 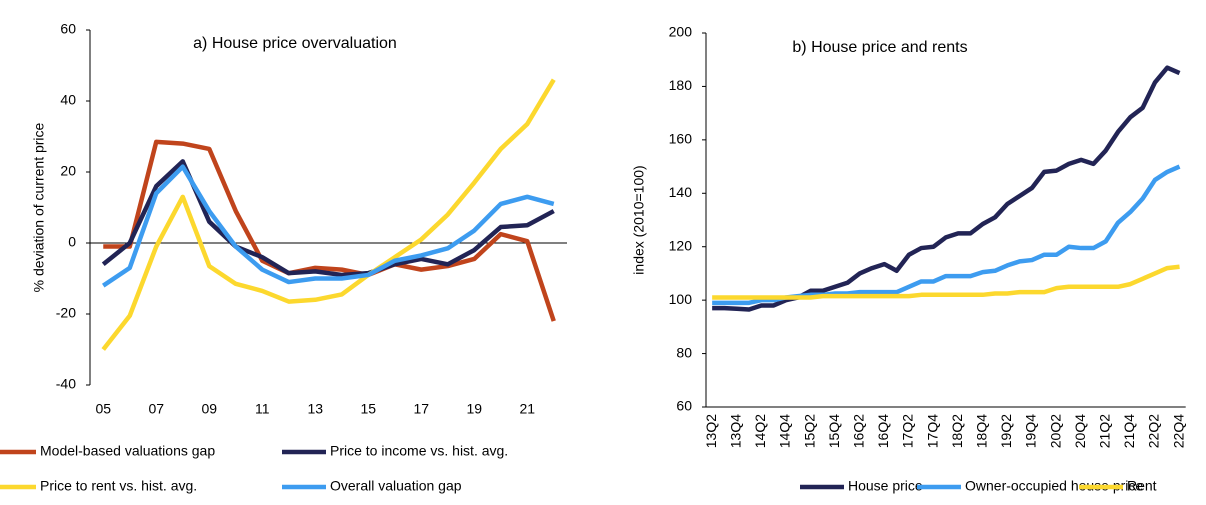 What do you see at coordinates (1142, 486) in the screenshot?
I see `legend-label: Rent` at bounding box center [1142, 486].